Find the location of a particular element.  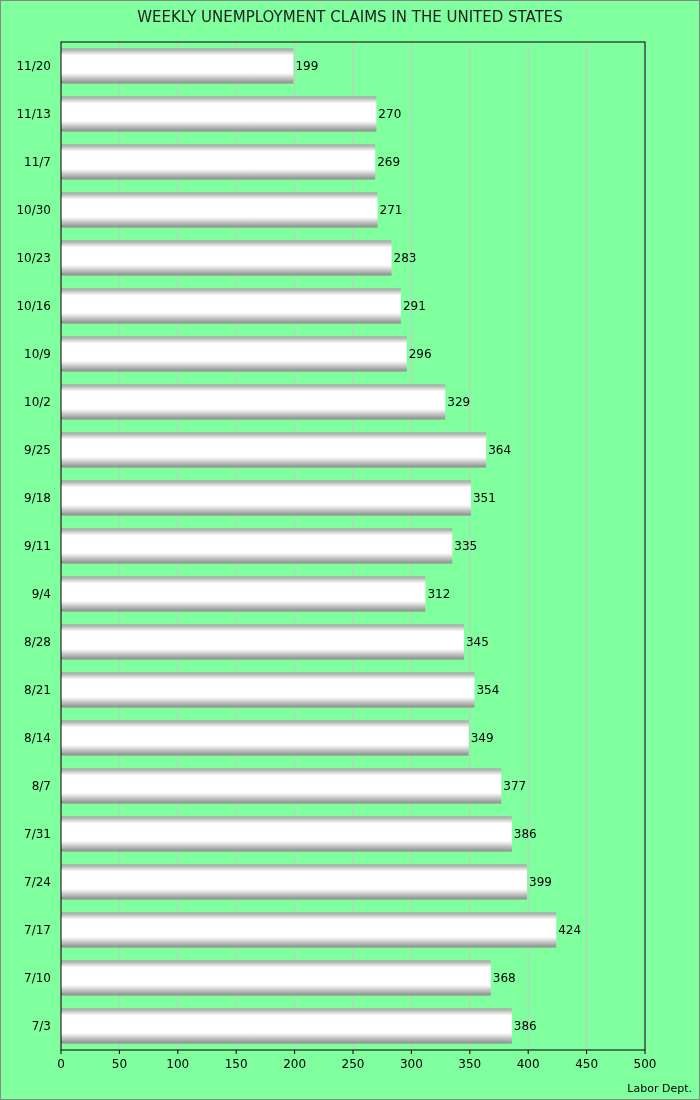

data-label: 270 is located at coordinates (390, 114).